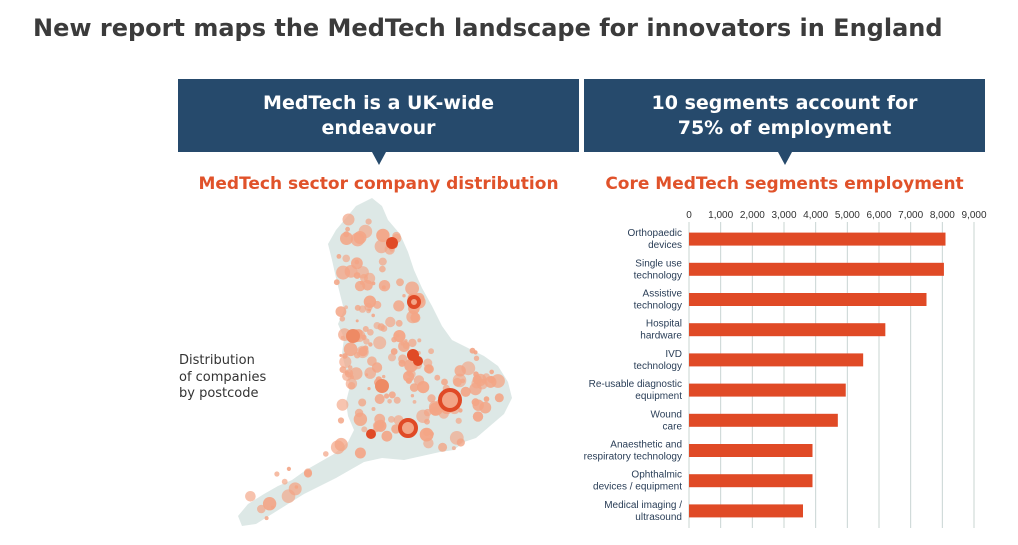 Image resolution: width=1018 pixels, height=545 pixels. What do you see at coordinates (655, 233) in the screenshot?
I see `category-label: Orthopaedic` at bounding box center [655, 233].